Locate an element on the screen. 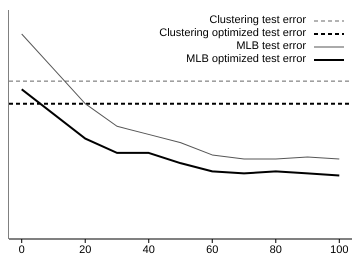  x-tick-label: 0 is located at coordinates (21, 250).